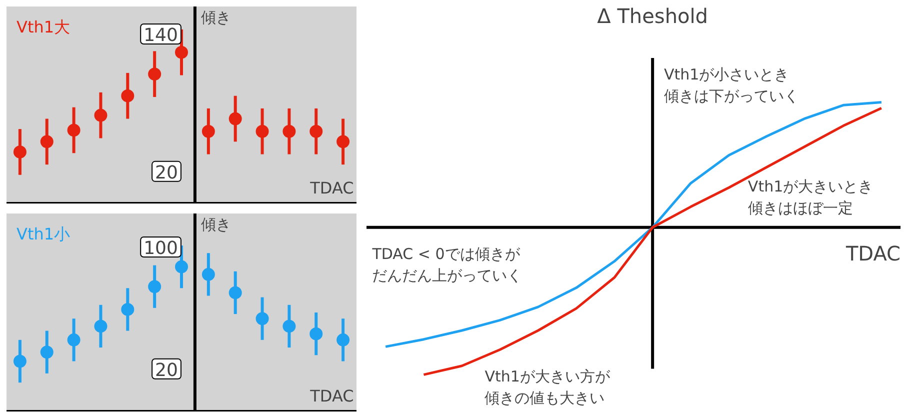  Describe the element at coordinates (161, 249) in the screenshot. I see `y-tick-label: 100` at that location.